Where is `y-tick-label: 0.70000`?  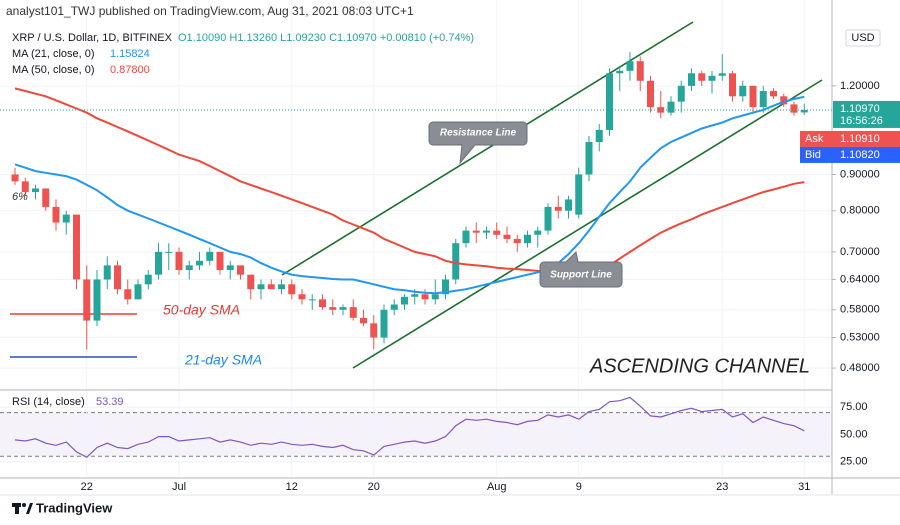
y-tick-label: 0.70000 is located at coordinates (860, 252).